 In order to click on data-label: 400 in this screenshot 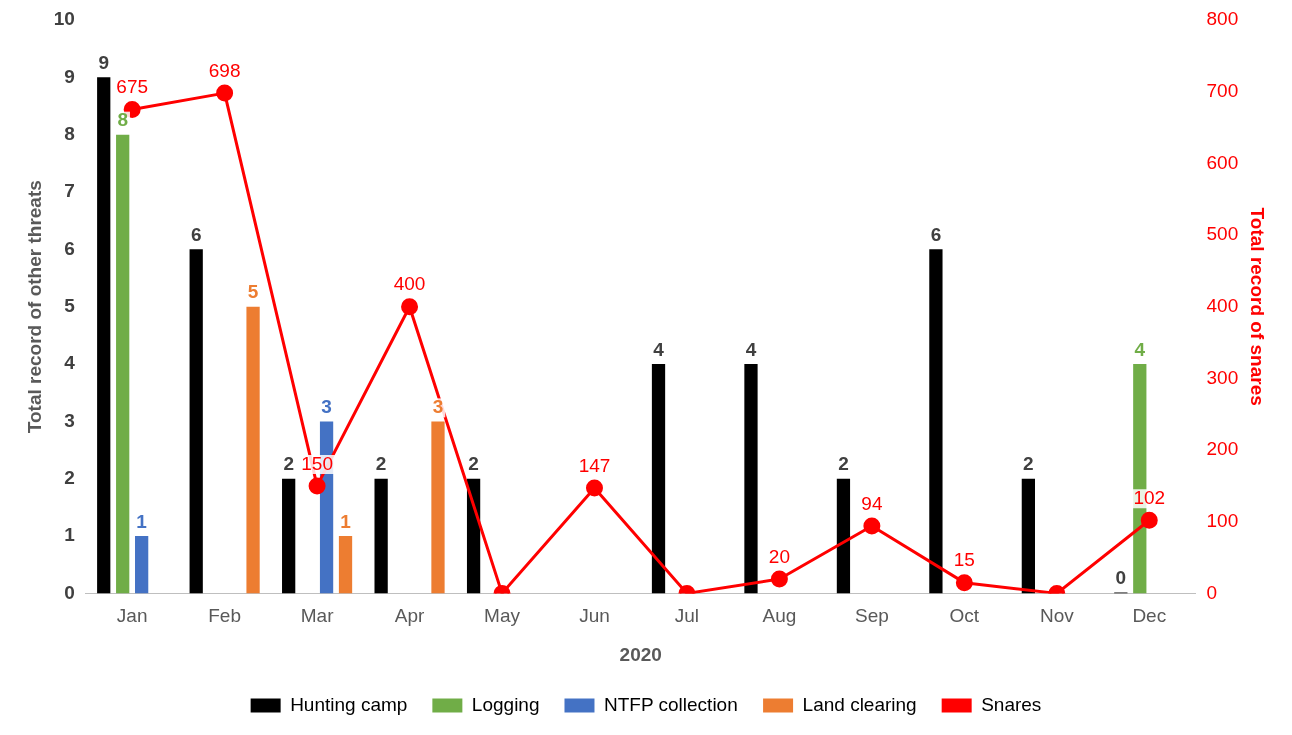, I will do `click(409, 284)`.